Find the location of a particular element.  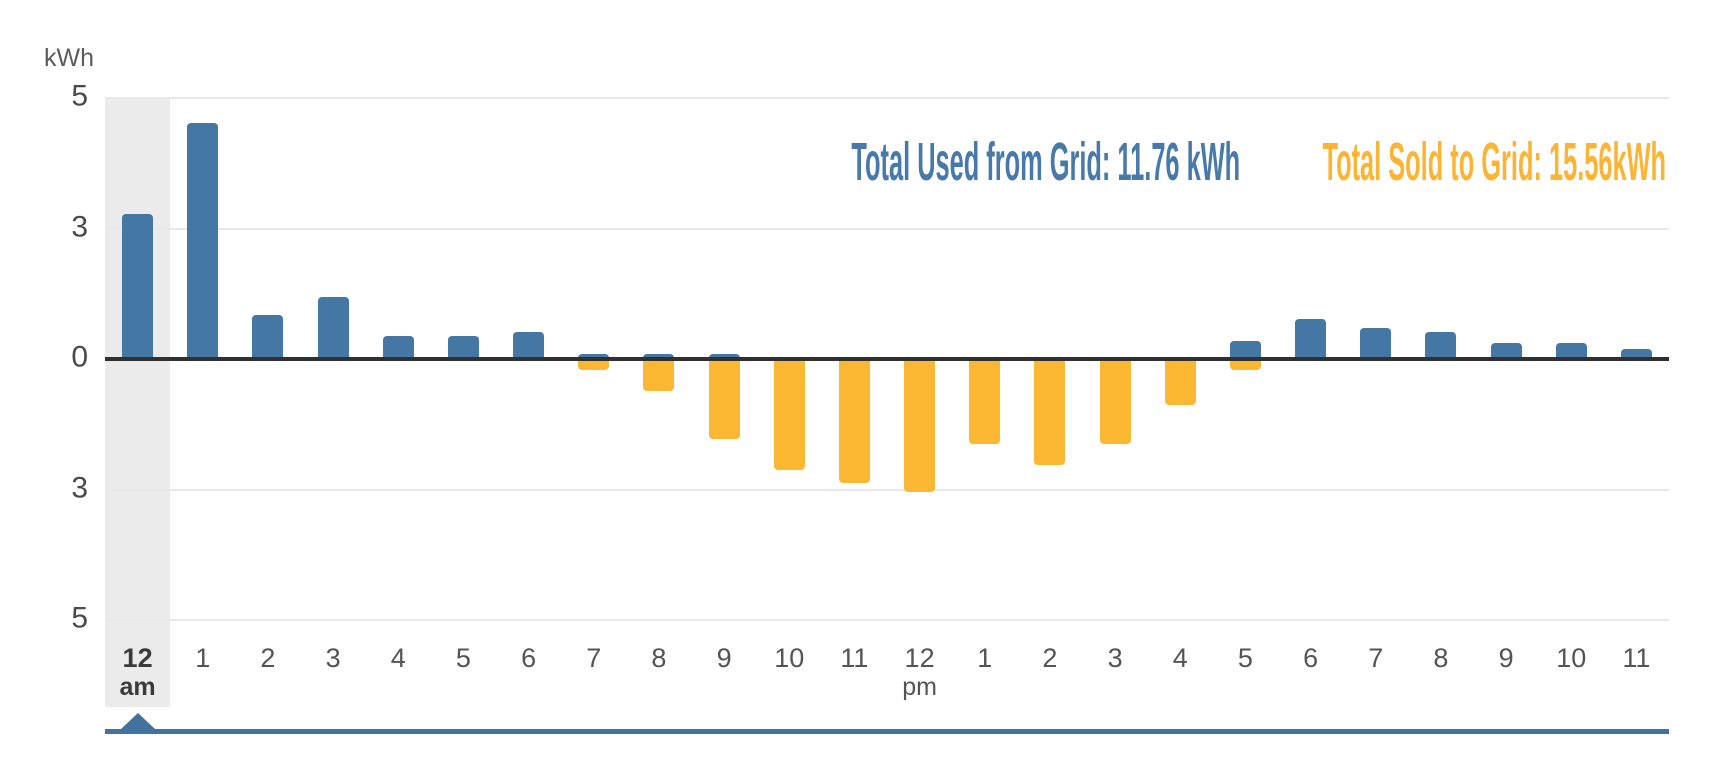

total-used-from-grid-label: Total Used from Grid: 11.76 kWh is located at coordinates (826, 162).